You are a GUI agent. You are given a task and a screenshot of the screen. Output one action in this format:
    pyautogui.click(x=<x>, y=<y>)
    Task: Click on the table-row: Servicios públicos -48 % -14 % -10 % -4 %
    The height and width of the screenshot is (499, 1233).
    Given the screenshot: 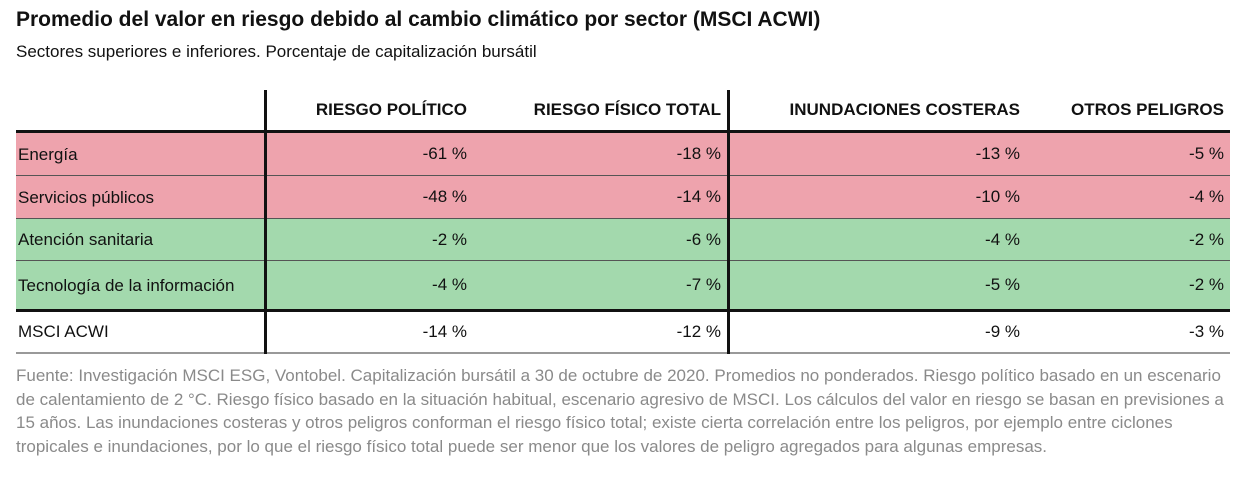 What is the action you would take?
    pyautogui.click(x=623, y=197)
    